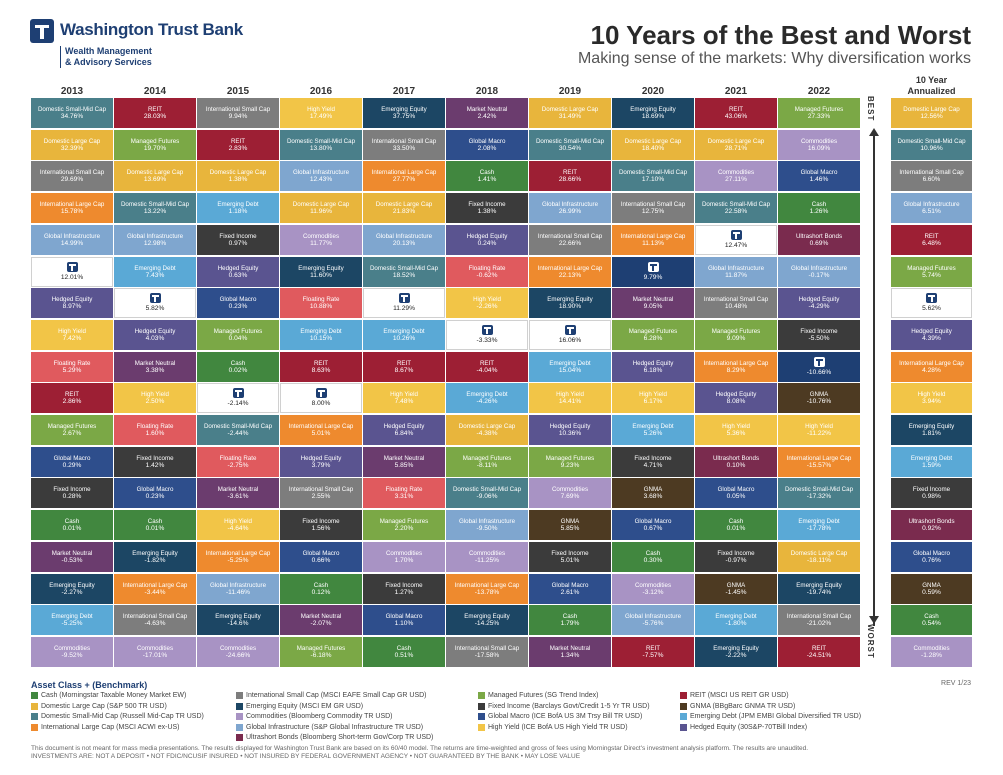  I want to click on cell-emerging-debt: Emerging Debt -17.78%, so click(819, 525).